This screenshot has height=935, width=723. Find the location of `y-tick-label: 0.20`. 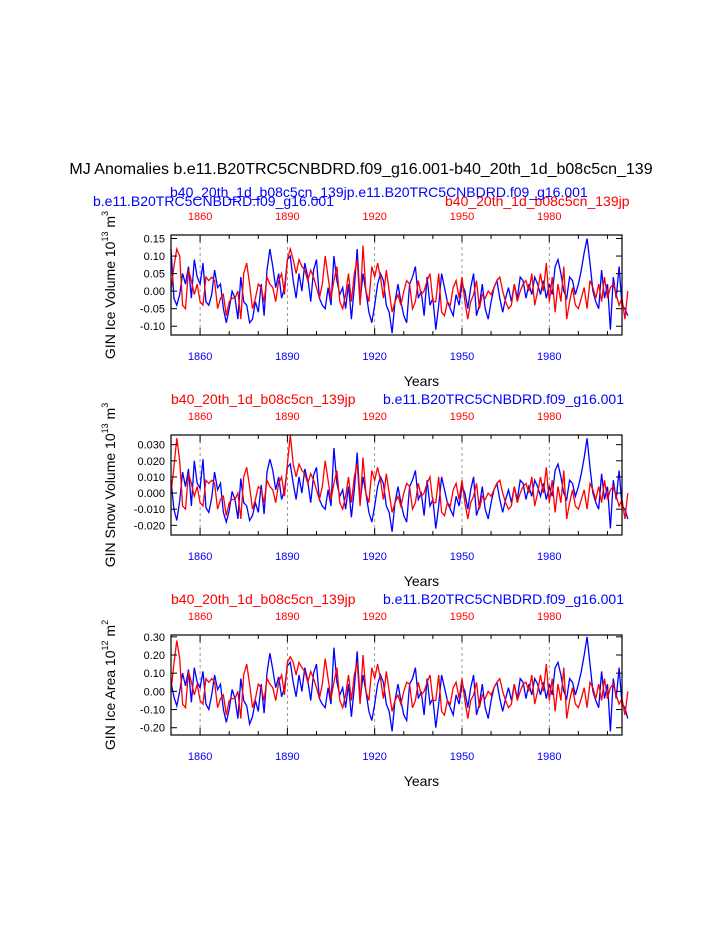

y-tick-label: 0.20 is located at coordinates (154, 656).